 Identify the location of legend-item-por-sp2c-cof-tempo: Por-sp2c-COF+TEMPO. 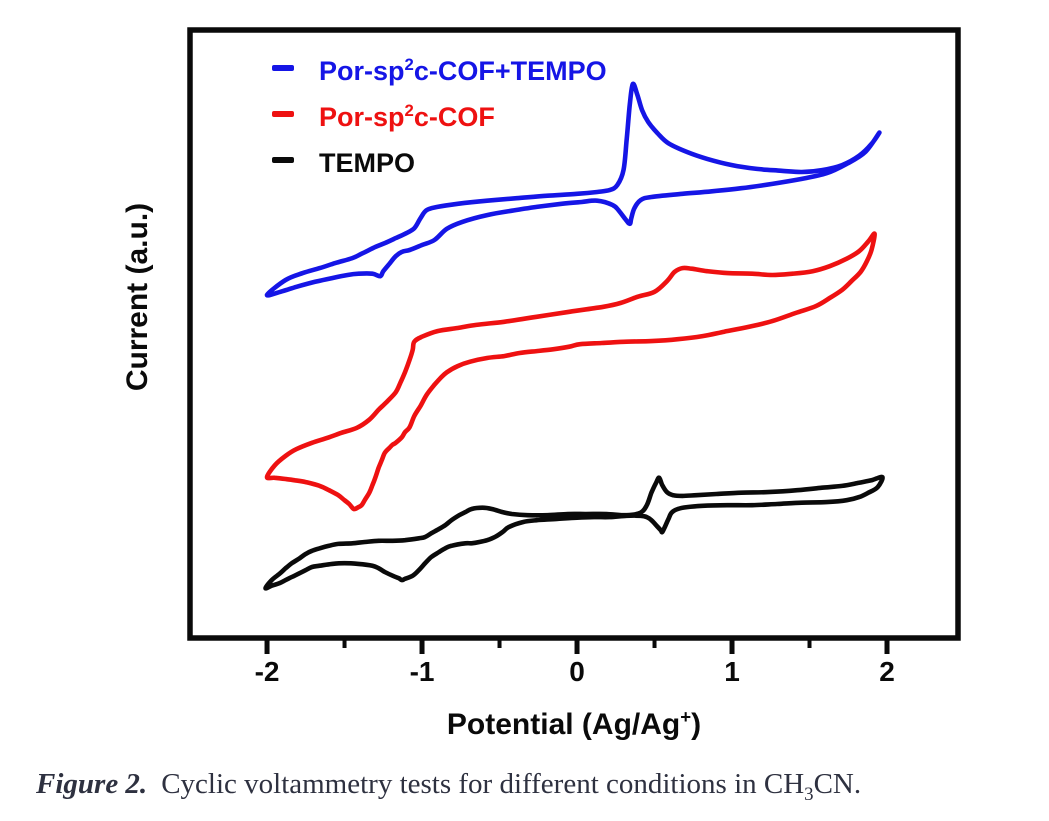
(439, 68).